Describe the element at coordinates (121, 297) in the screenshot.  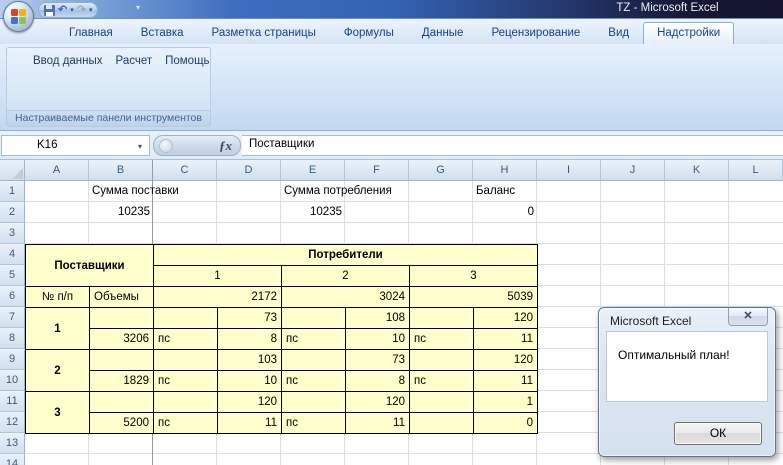
I see `volumes-header-cell: Объемы` at that location.